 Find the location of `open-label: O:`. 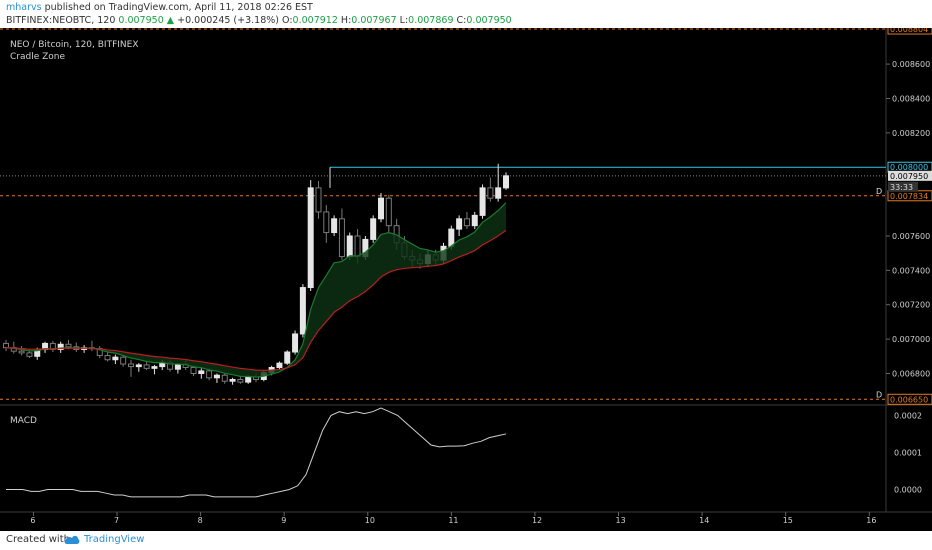

open-label: O: is located at coordinates (287, 20).